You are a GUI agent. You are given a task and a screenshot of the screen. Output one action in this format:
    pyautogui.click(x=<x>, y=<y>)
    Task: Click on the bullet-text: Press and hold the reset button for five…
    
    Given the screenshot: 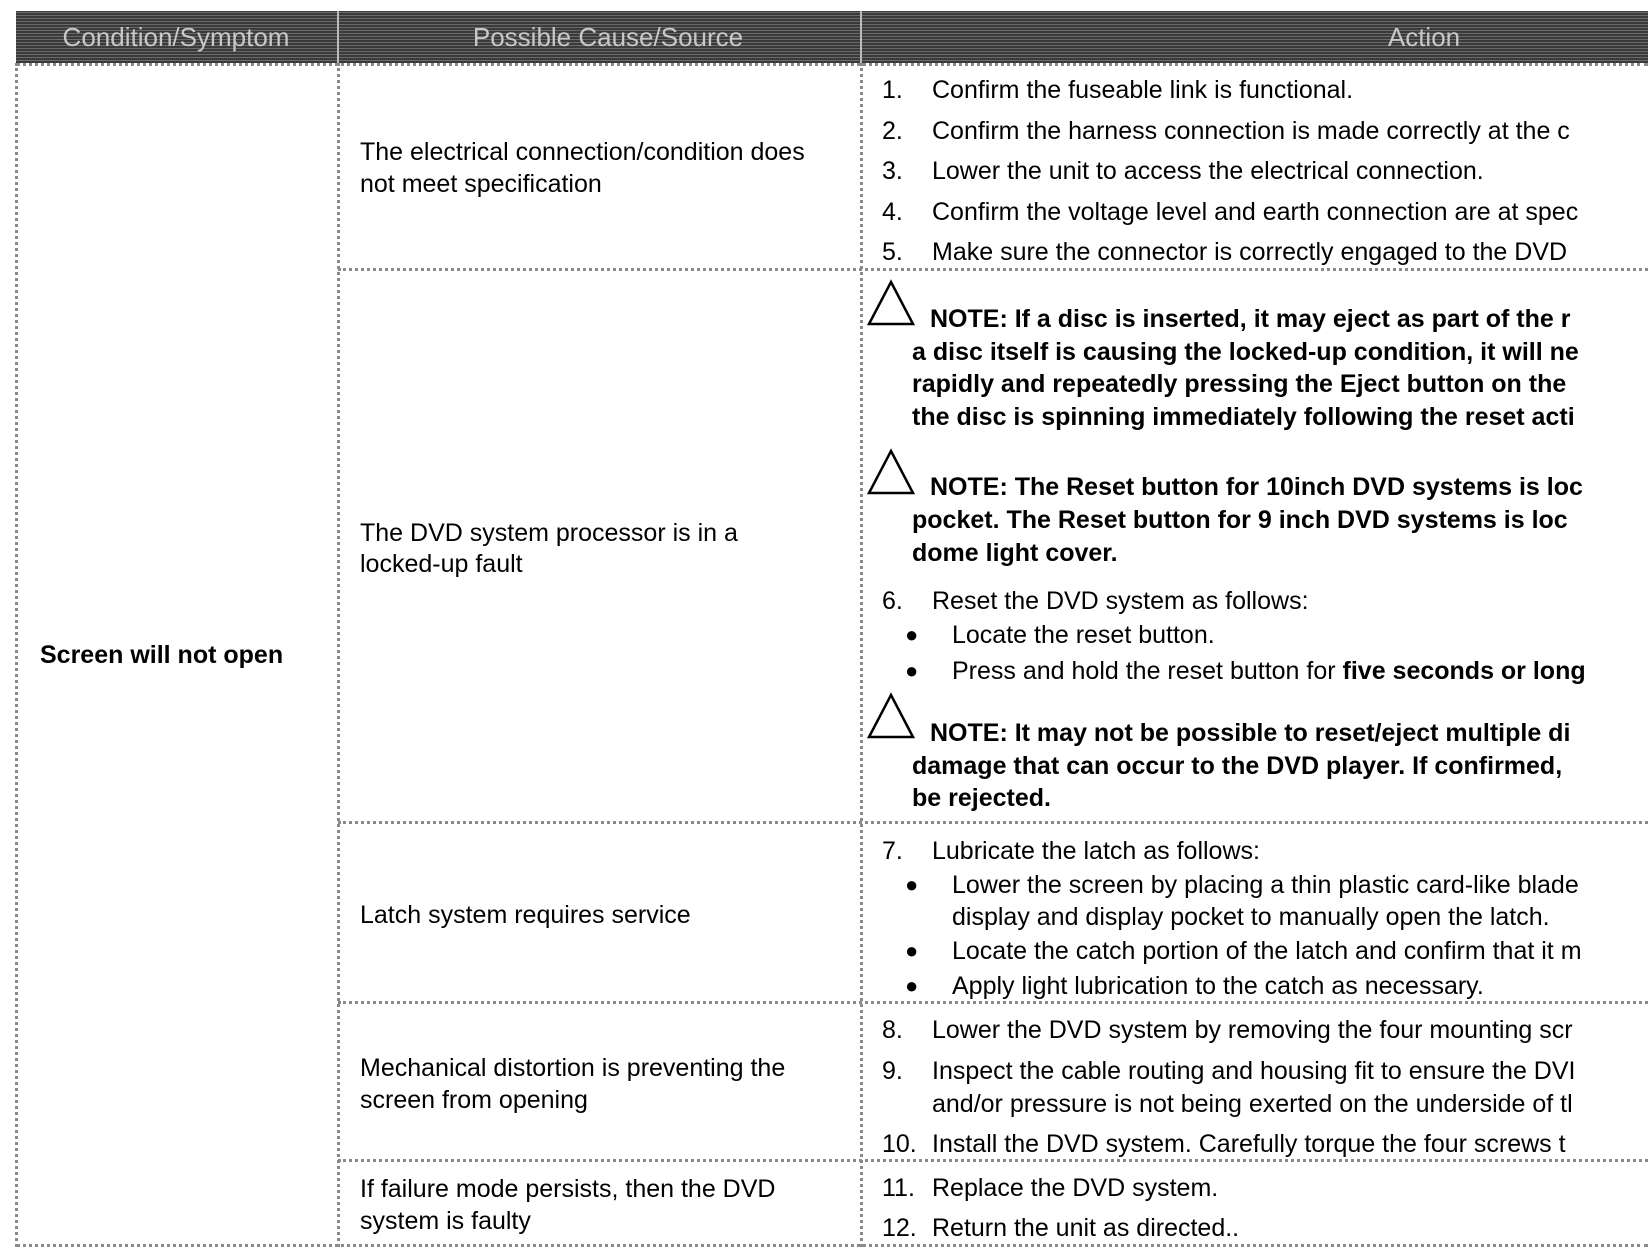 What is the action you would take?
    pyautogui.click(x=1269, y=671)
    